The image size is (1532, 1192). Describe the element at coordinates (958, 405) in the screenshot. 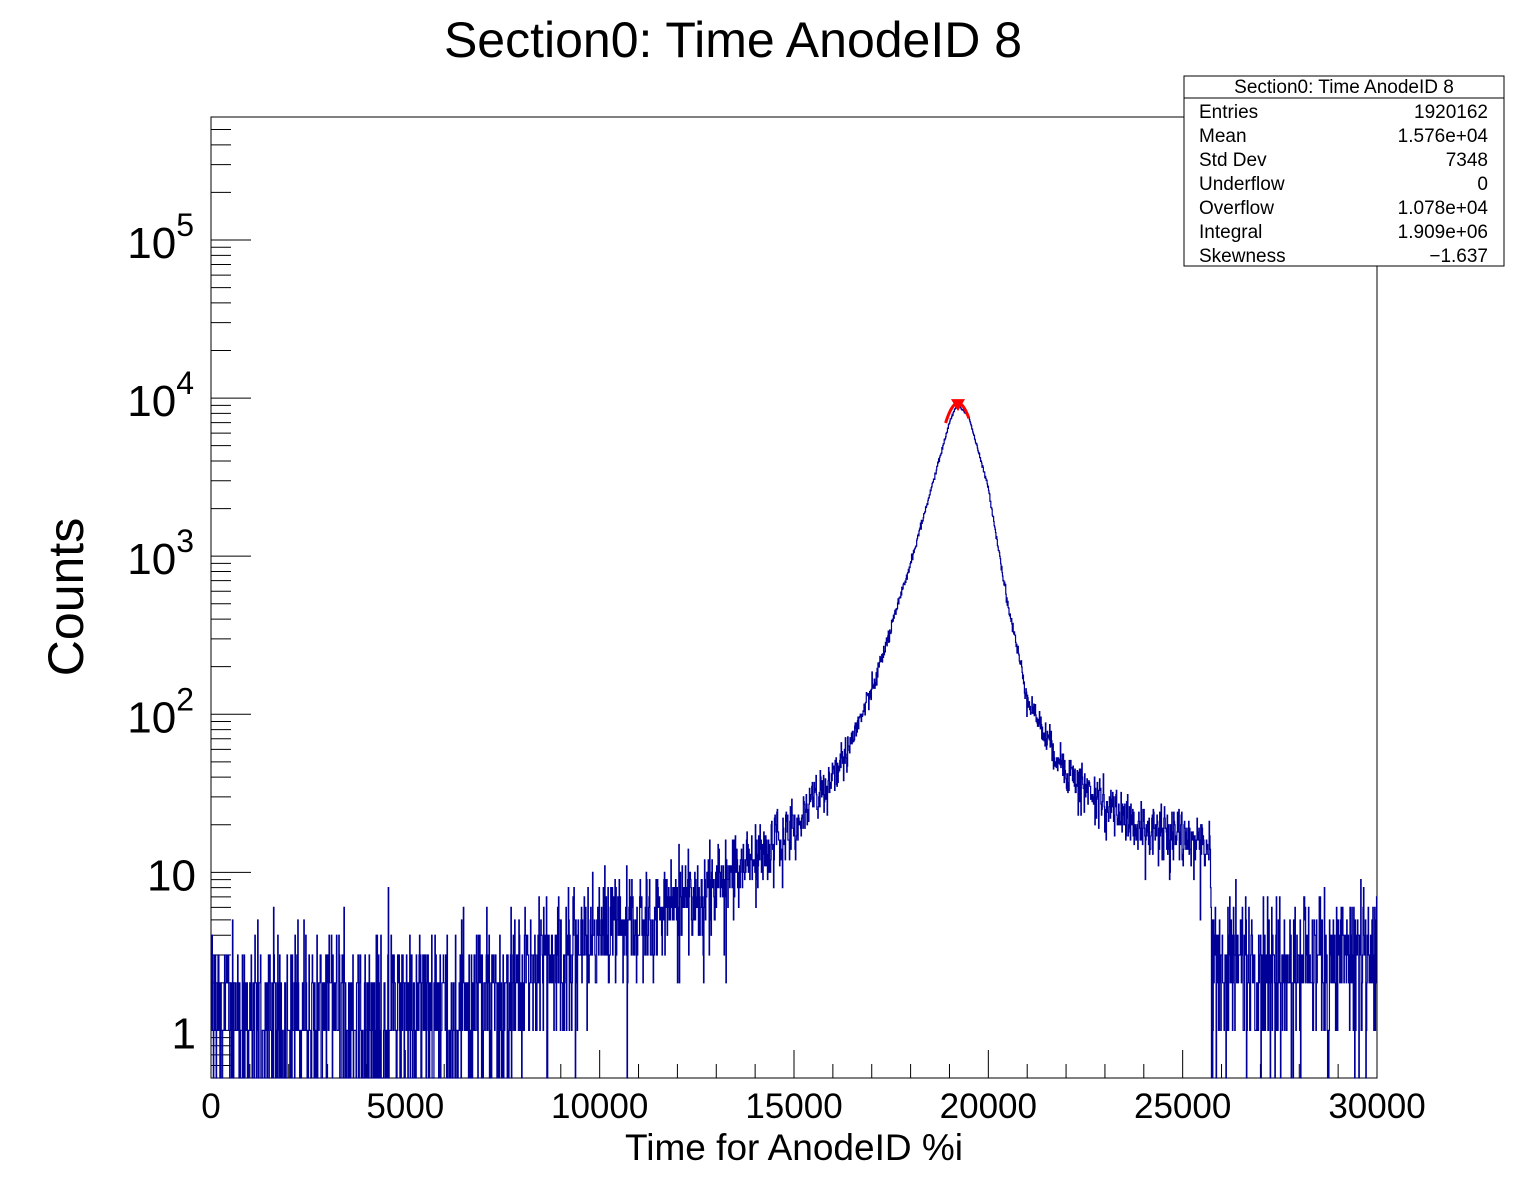

I see `fit-peak-marker` at that location.